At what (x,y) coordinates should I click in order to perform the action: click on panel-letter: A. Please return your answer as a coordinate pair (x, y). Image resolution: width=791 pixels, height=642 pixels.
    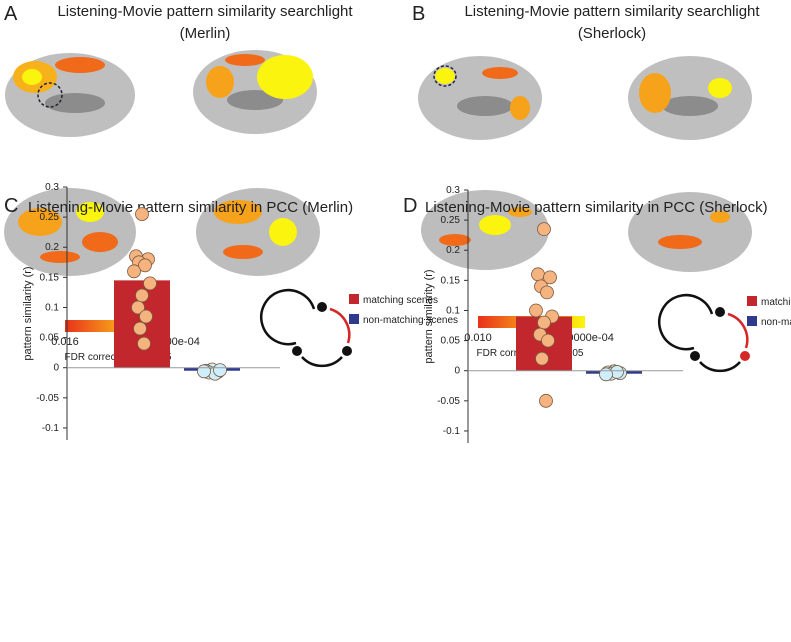
    Looking at the image, I should click on (11, 14).